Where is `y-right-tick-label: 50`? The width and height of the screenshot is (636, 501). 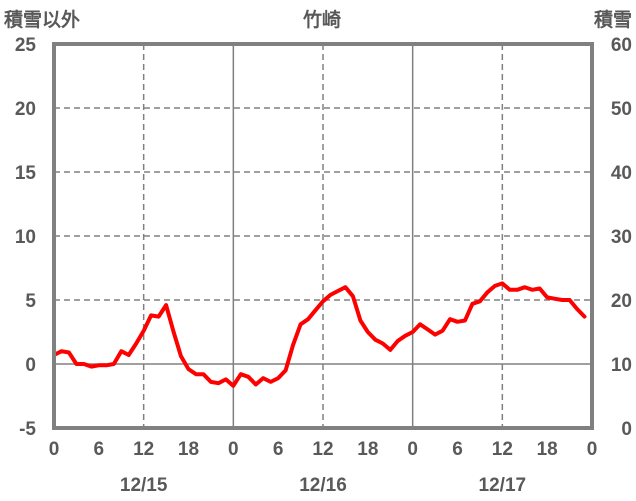
y-right-tick-label: 50 is located at coordinates (621, 109).